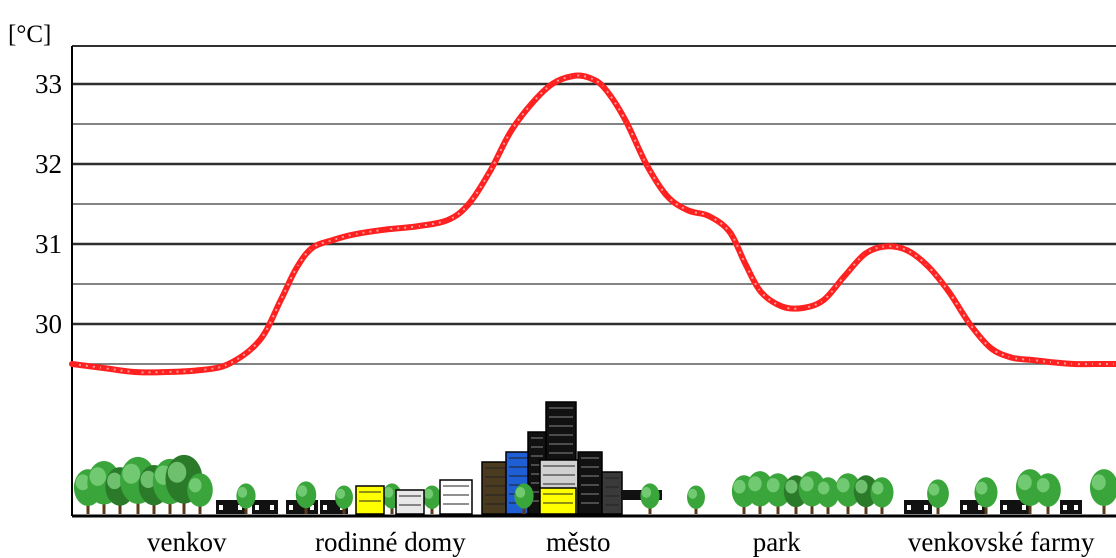  I want to click on y-tick-label: 30, so click(48, 324).